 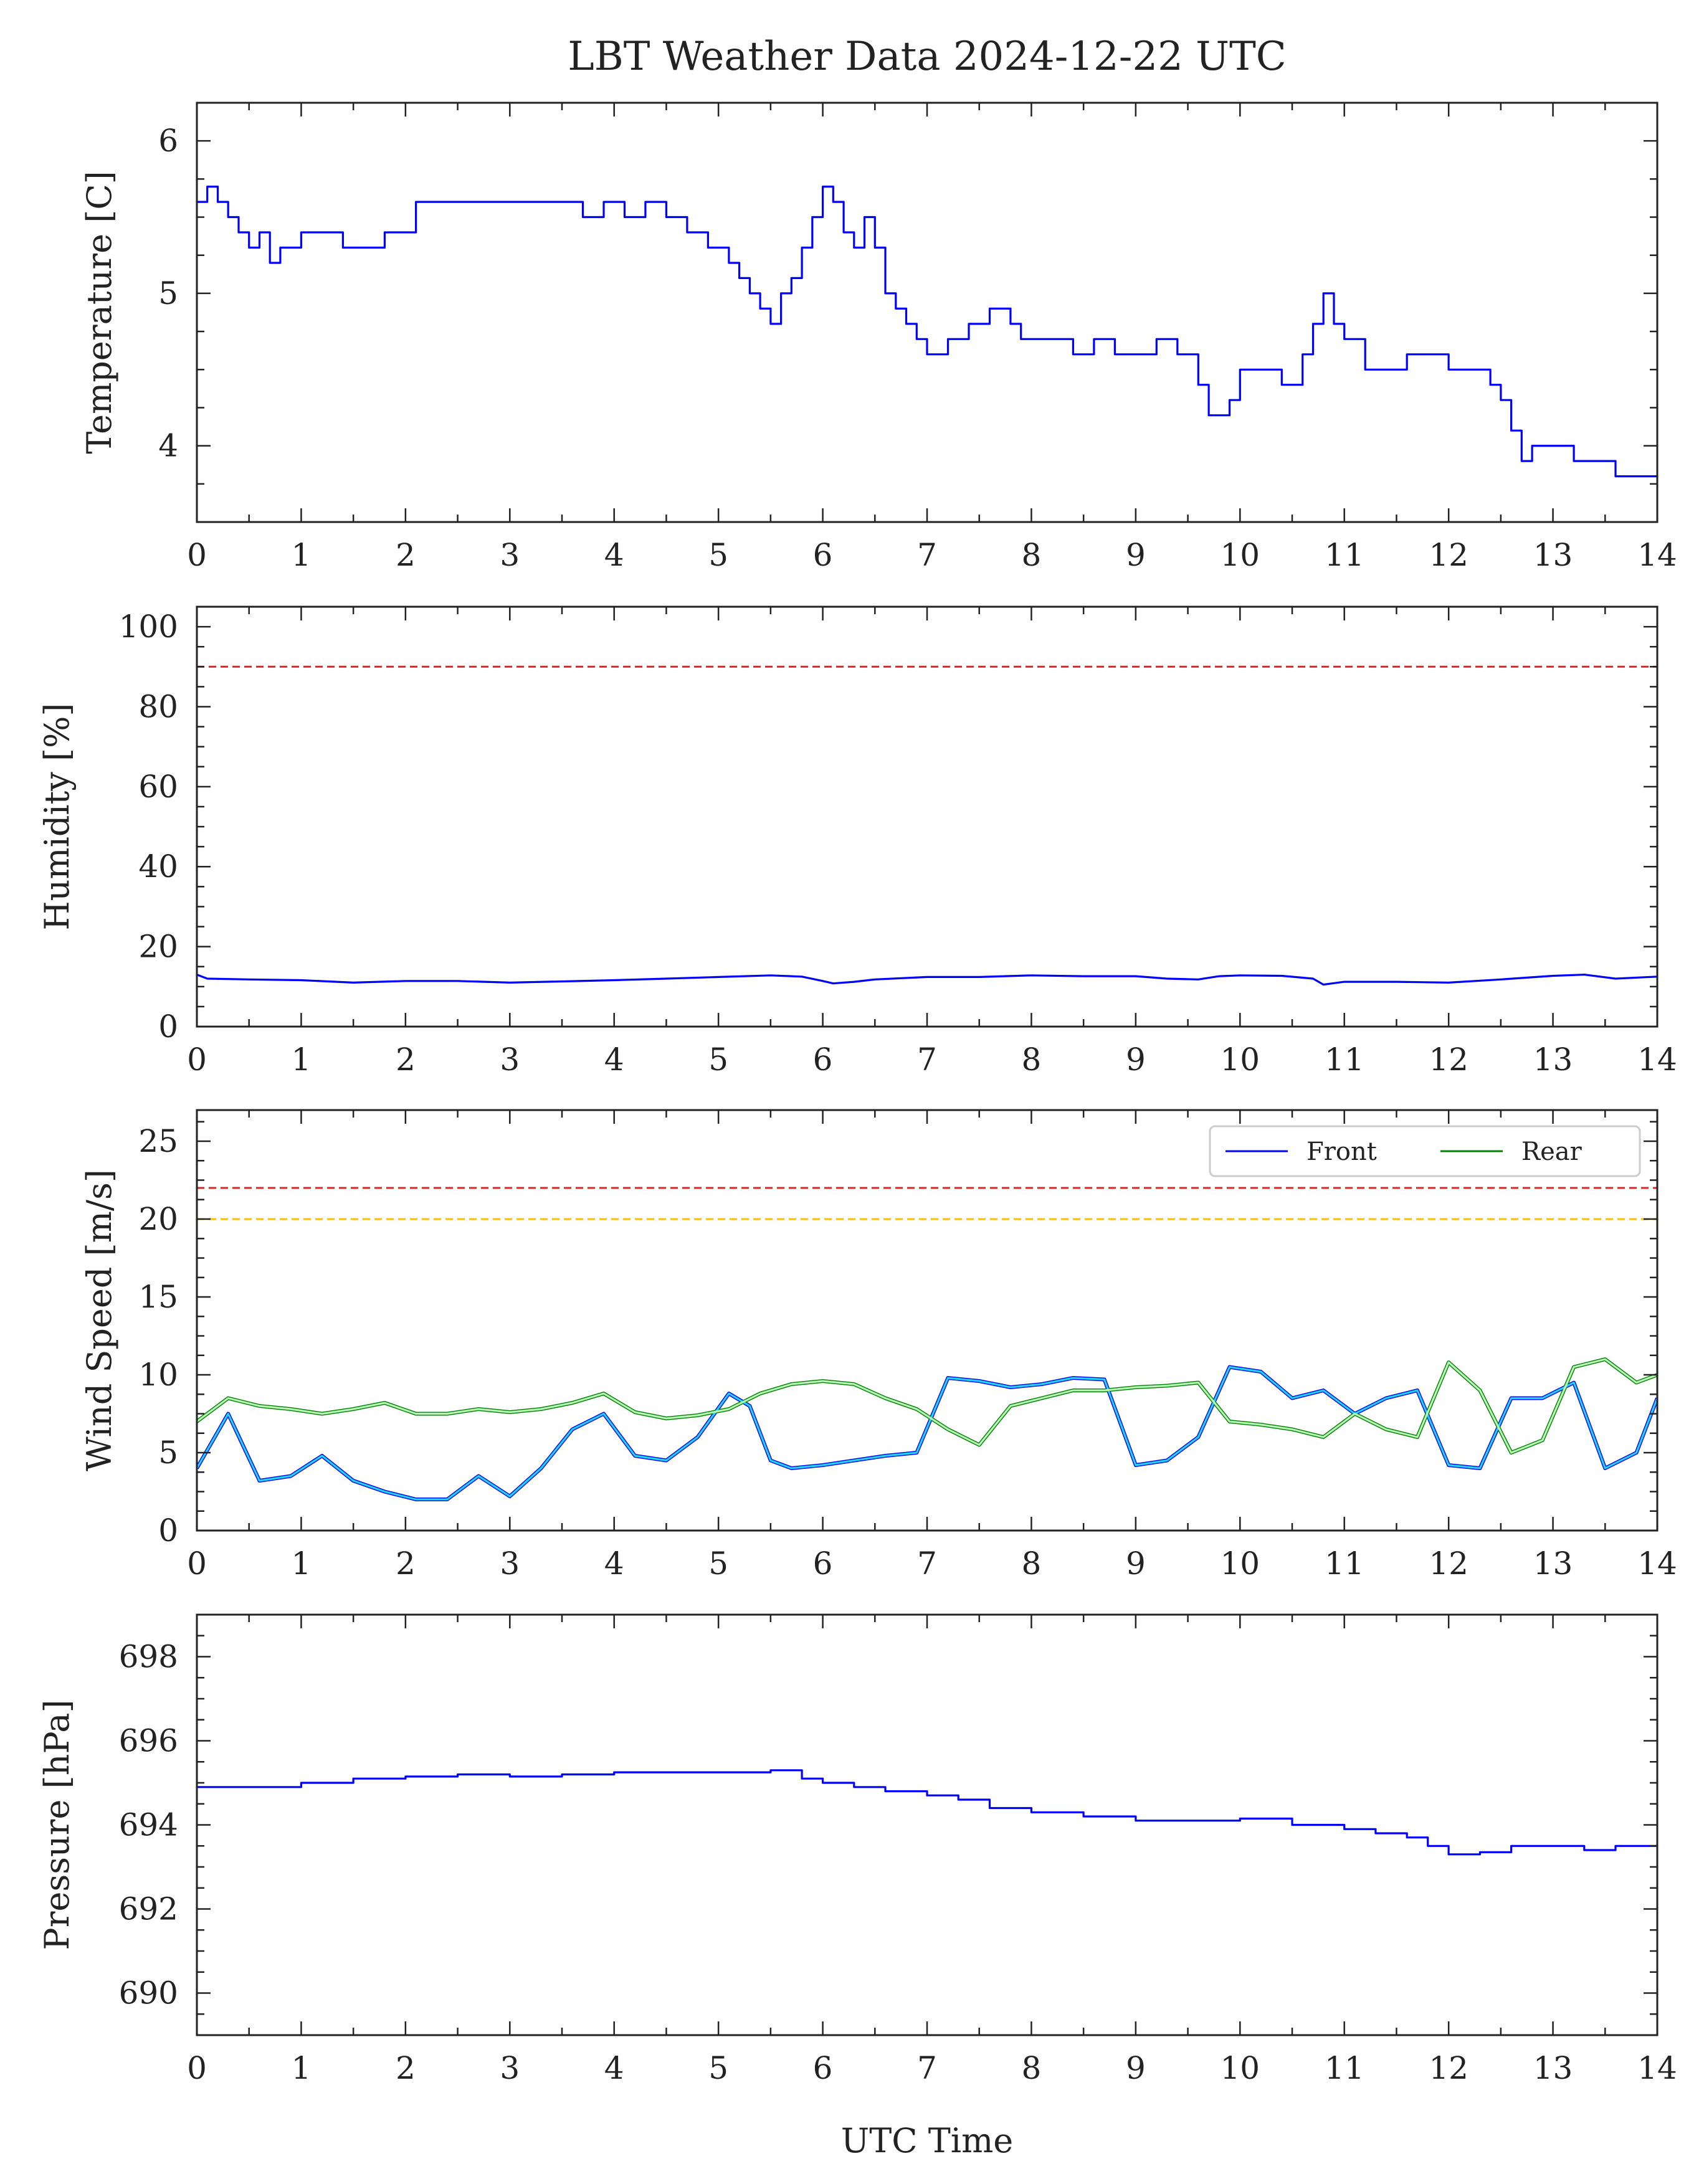 What do you see at coordinates (1448, 2068) in the screenshot?
I see `pressure-x-tick-label: 12` at bounding box center [1448, 2068].